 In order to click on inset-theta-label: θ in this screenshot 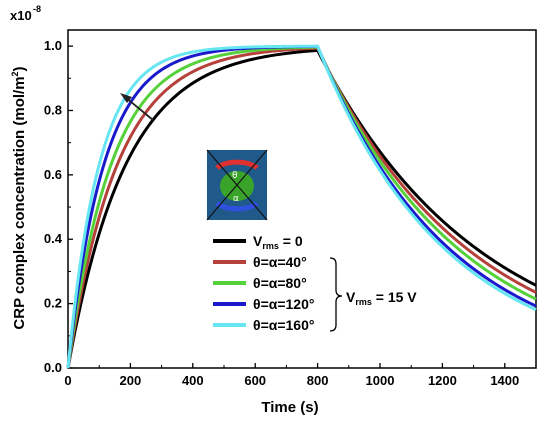, I will do `click(235, 176)`.